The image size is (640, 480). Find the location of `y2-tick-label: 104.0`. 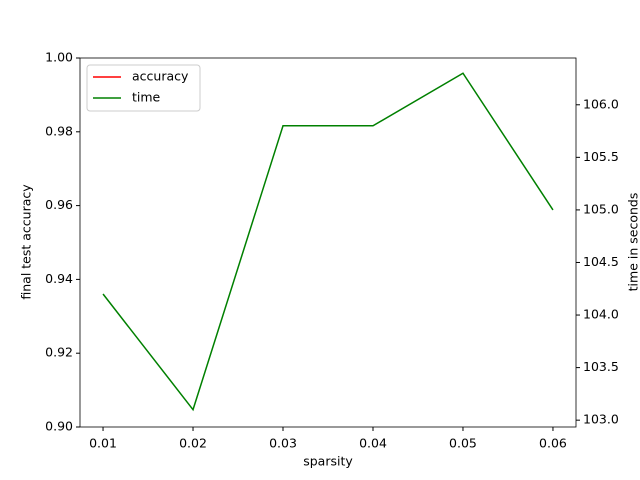

y2-tick-label: 104.0 is located at coordinates (601, 314).